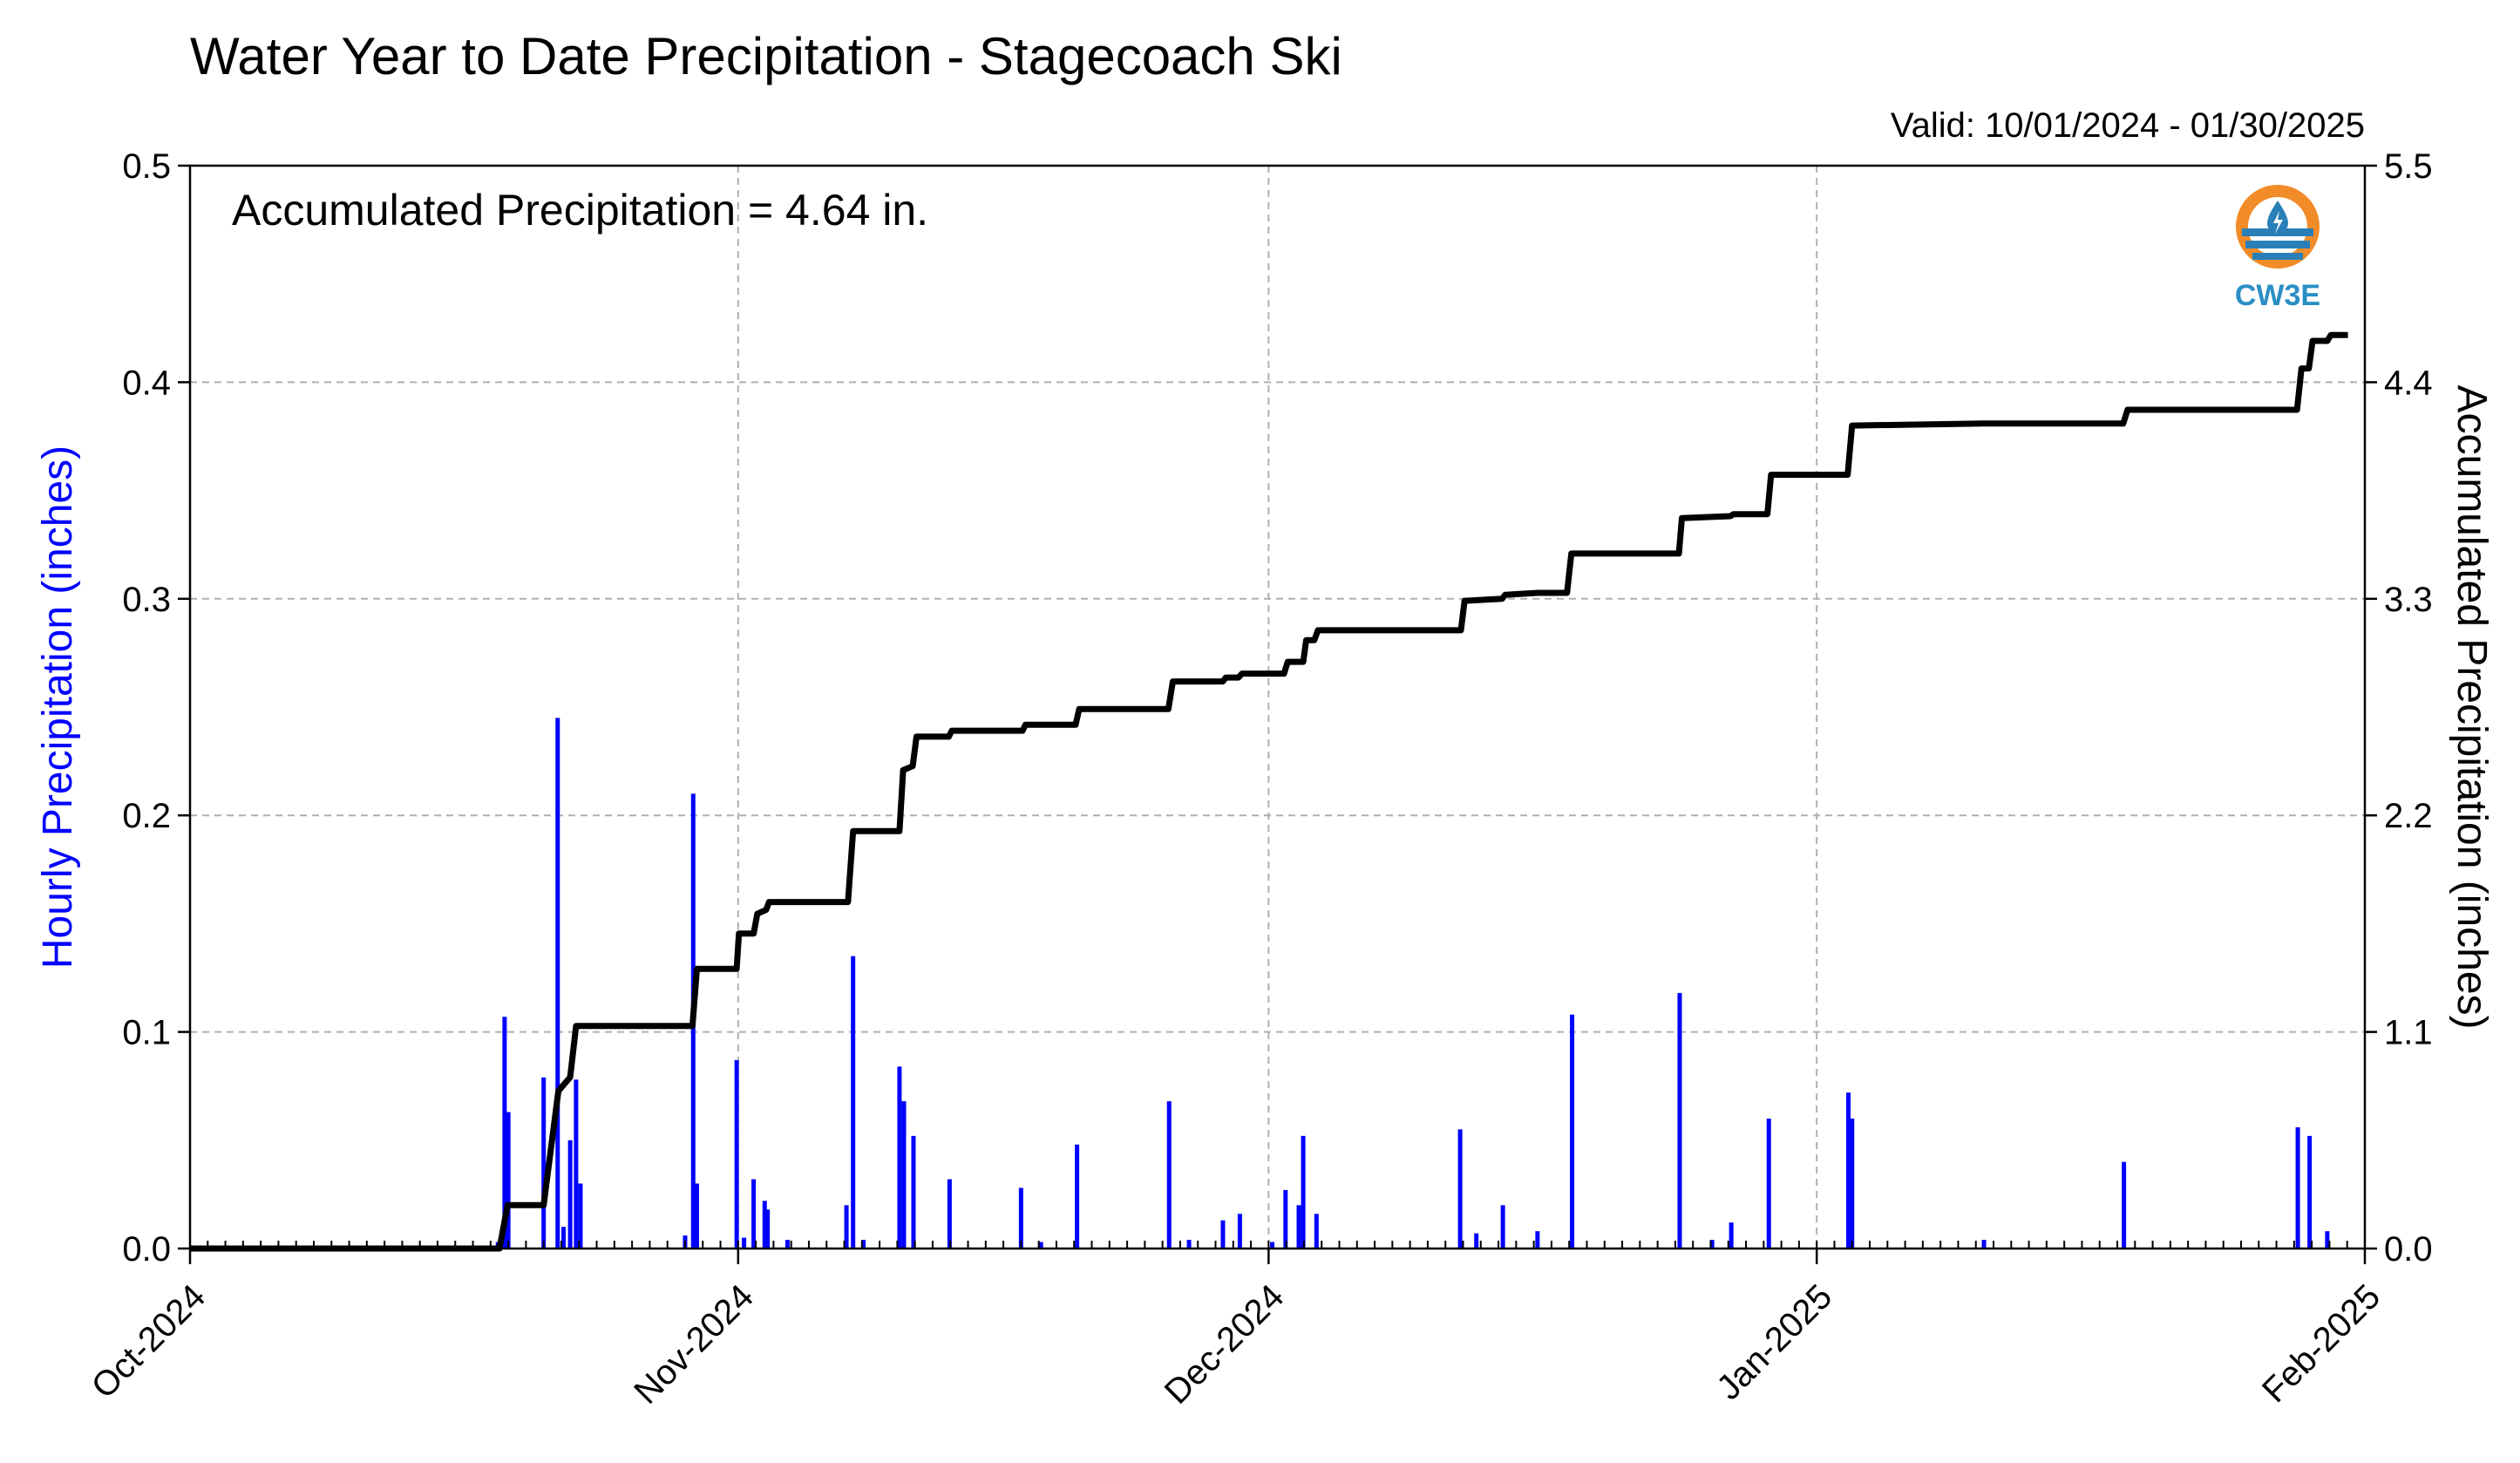  Describe the element at coordinates (2472, 706) in the screenshot. I see `y-right-axis-label: Accumulated Precipitation (inches)` at that location.